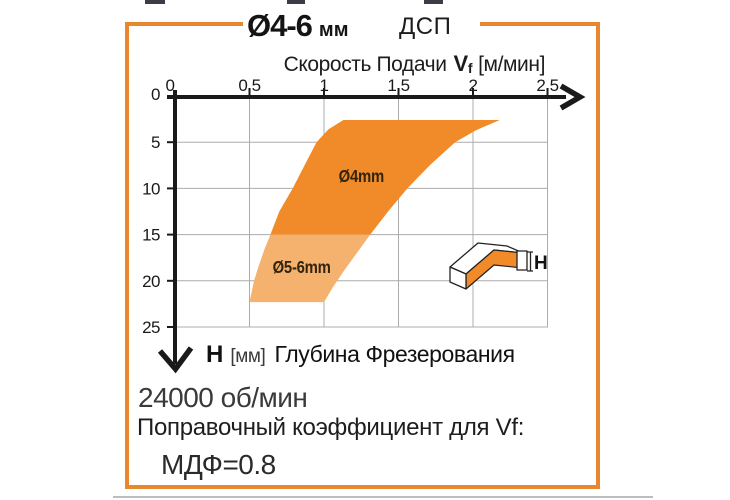 This screenshot has height=500, width=730. What do you see at coordinates (155, 142) in the screenshot?
I see `tick-label: 5` at bounding box center [155, 142].